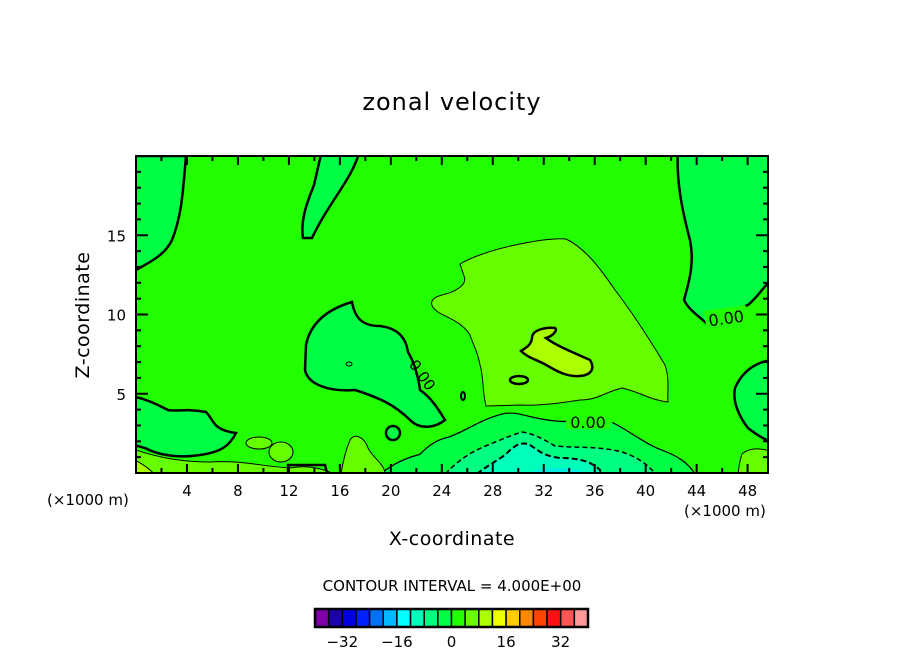  I want to click on x-axis-label: X-coordinate, so click(452, 539).